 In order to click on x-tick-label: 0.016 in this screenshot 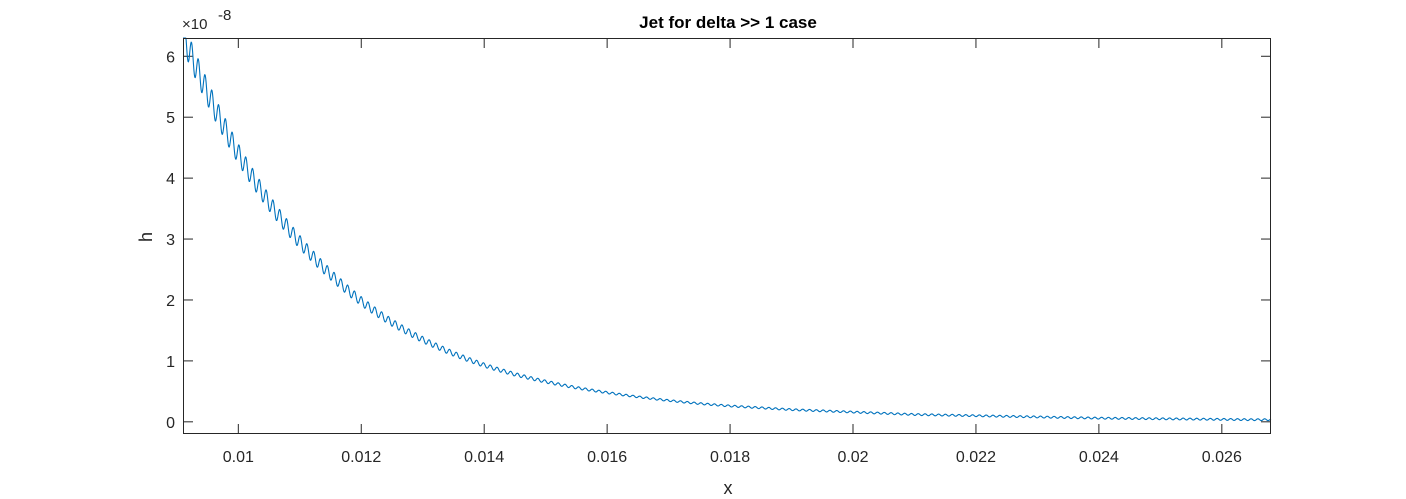, I will do `click(607, 457)`.